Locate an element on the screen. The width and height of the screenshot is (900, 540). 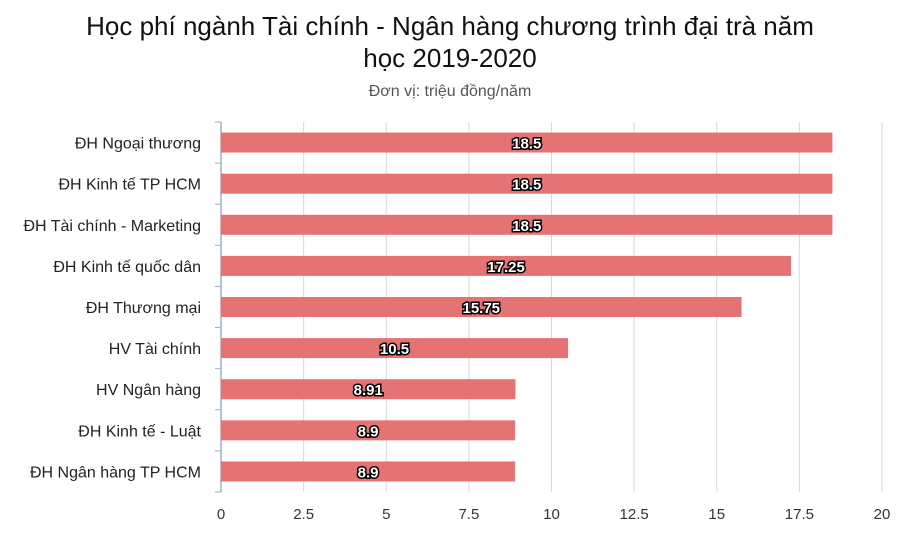
category-label: ĐH Tài chính - Marketing is located at coordinates (112, 226).